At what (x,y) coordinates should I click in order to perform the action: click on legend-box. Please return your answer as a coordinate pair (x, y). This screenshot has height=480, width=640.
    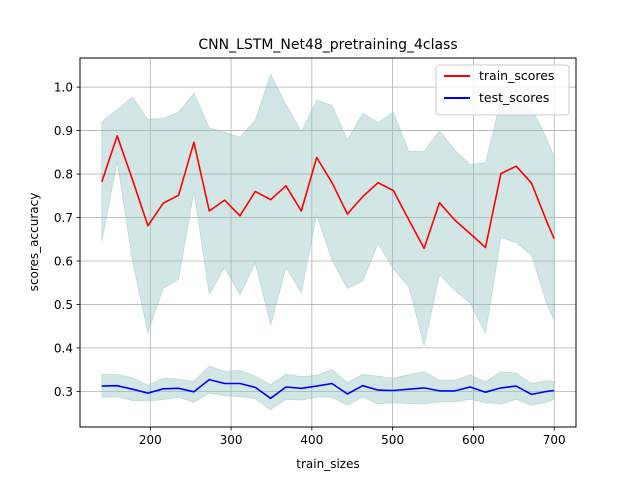
    Looking at the image, I should click on (502, 90).